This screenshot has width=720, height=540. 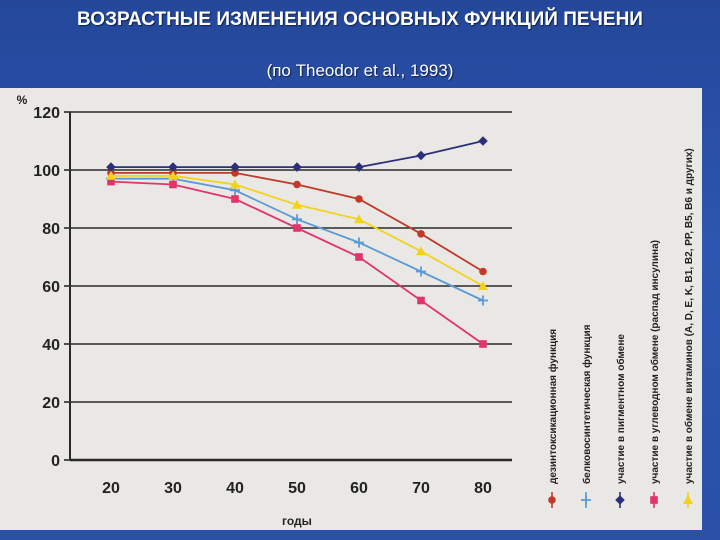 What do you see at coordinates (55, 461) in the screenshot?
I see `y-tick-label: 0` at bounding box center [55, 461].